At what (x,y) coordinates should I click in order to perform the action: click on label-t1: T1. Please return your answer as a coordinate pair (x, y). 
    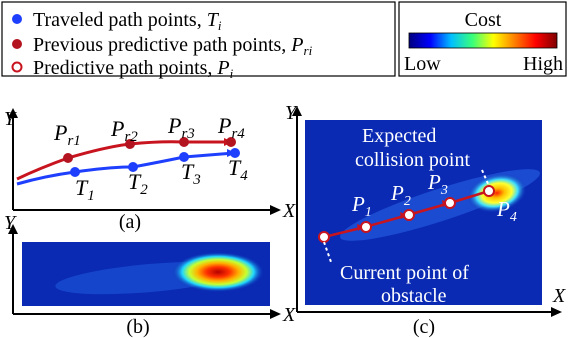
    Looking at the image, I should click on (85, 189).